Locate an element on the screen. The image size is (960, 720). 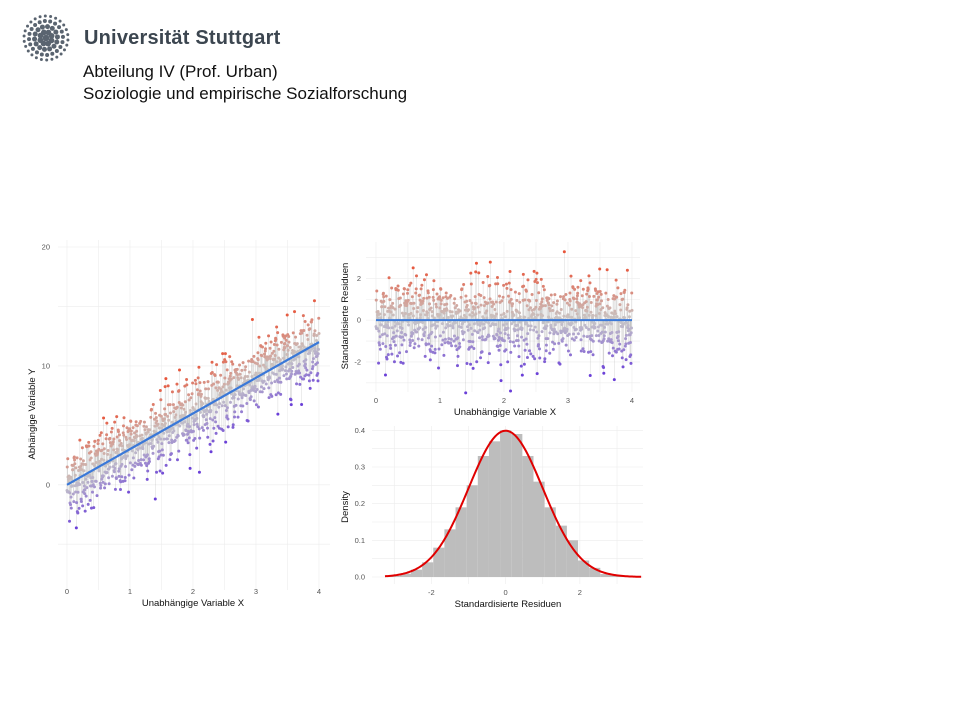
histogram-x-tick-label: 0 is located at coordinates (506, 592).